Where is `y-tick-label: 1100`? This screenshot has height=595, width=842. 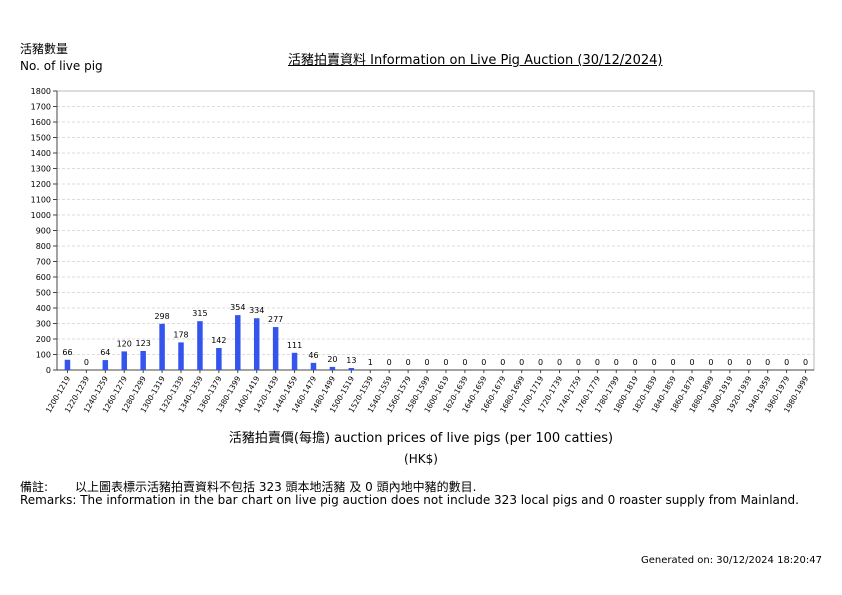
y-tick-label: 1100 is located at coordinates (41, 200).